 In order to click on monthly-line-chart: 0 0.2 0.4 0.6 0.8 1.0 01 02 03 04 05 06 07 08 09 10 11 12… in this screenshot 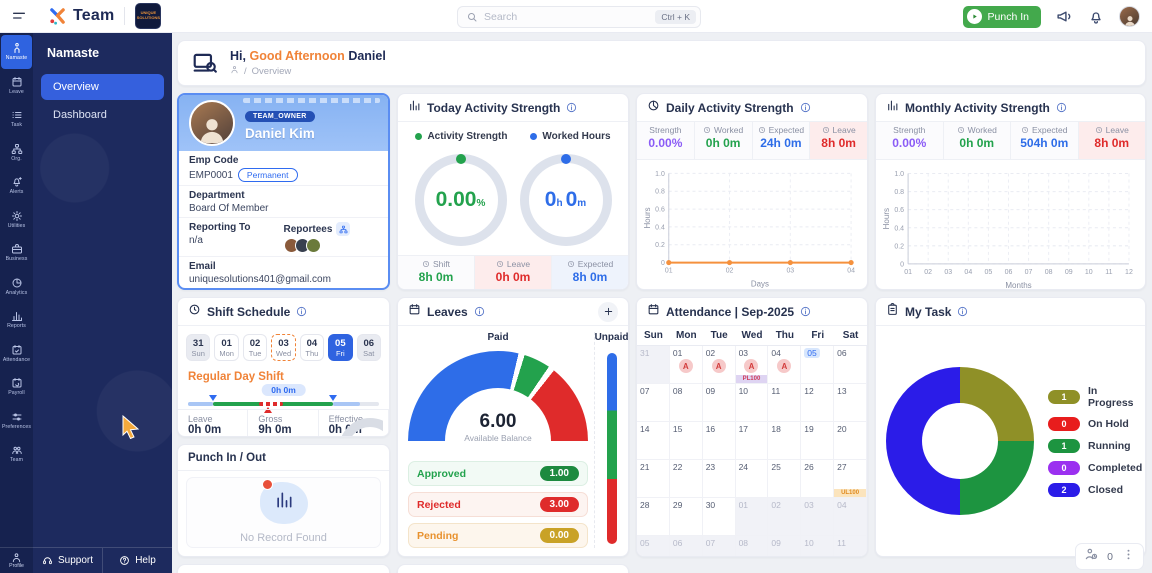, I will do `click(1010, 224)`.